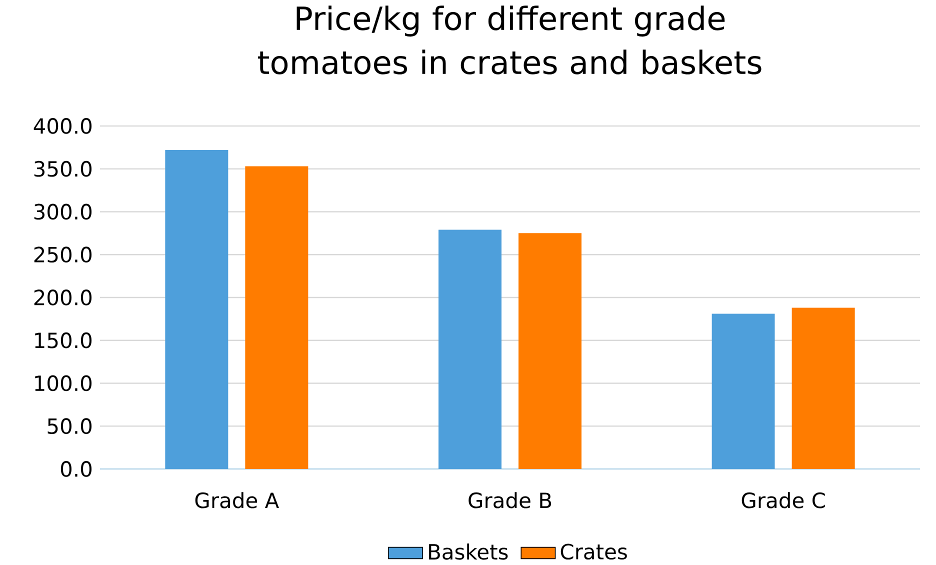 Image resolution: width=936 pixels, height=565 pixels. I want to click on y-tick-label: 300.0, so click(63, 212).